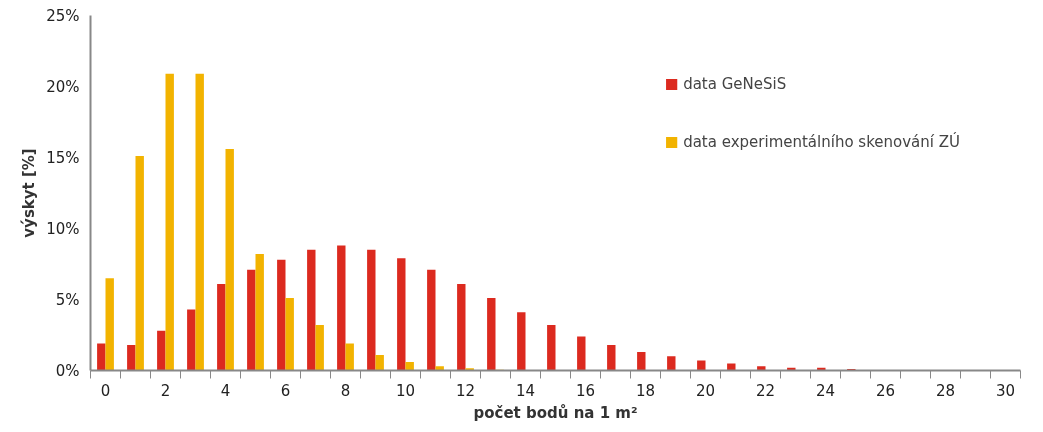 The image size is (1043, 432). I want to click on y-tick-label: 20%, so click(63, 86).